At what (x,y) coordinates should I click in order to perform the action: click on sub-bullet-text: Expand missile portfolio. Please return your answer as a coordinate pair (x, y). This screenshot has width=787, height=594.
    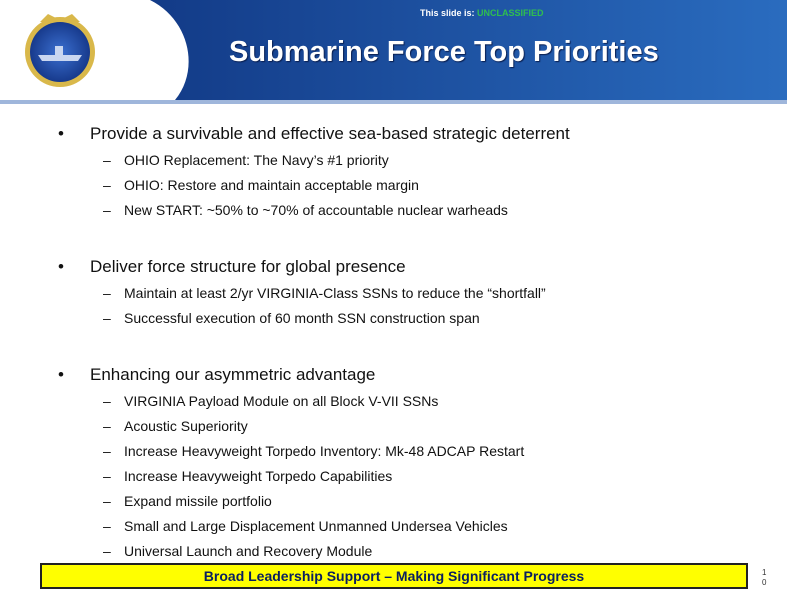
    Looking at the image, I should click on (198, 501).